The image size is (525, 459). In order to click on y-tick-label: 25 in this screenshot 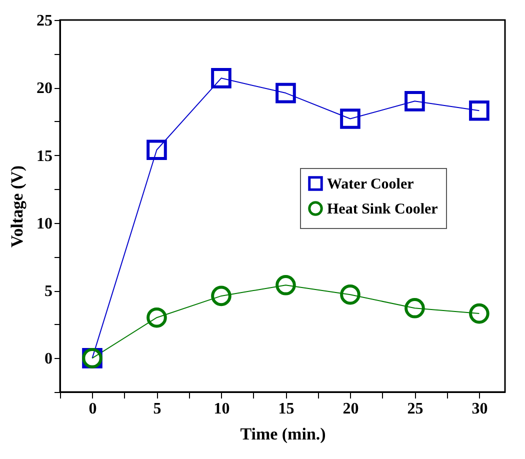, I will do `click(44, 21)`.